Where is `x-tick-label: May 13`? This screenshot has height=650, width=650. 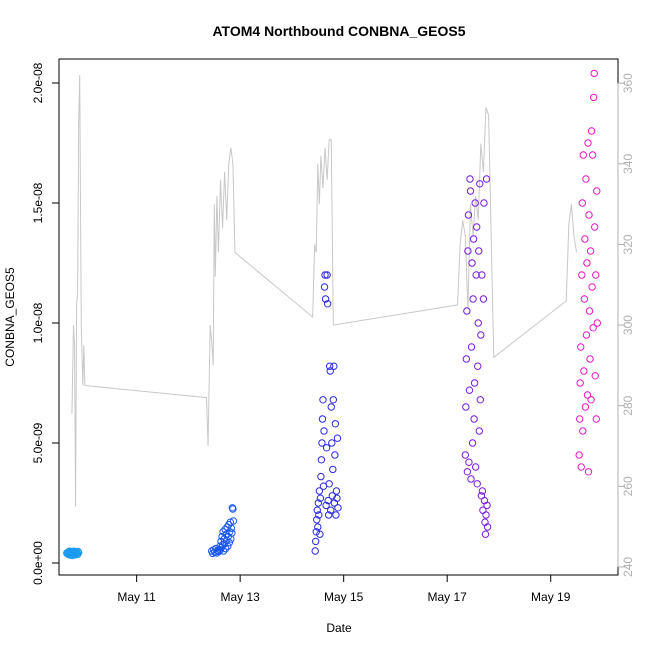 x-tick-label: May 13 is located at coordinates (240, 597).